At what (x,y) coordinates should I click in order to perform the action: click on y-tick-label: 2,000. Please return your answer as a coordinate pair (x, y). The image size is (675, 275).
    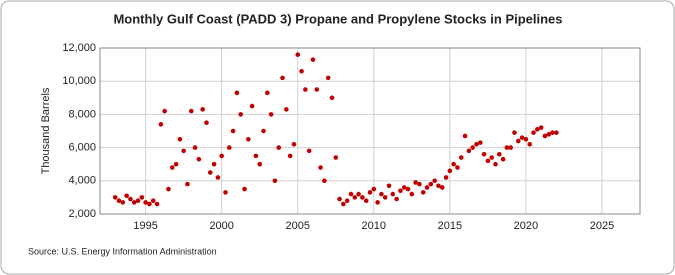
    Looking at the image, I should click on (82, 214).